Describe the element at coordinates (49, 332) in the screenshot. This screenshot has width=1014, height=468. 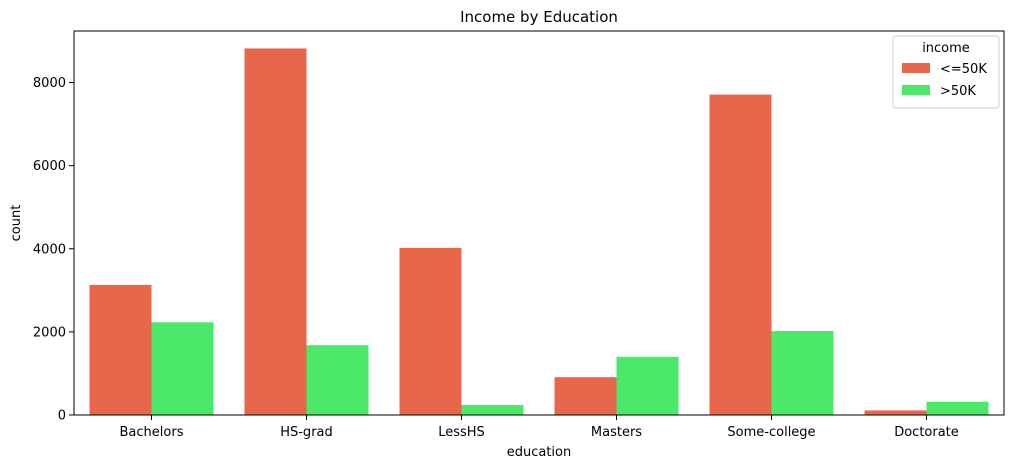
I see `y-tick-label: 2000` at that location.